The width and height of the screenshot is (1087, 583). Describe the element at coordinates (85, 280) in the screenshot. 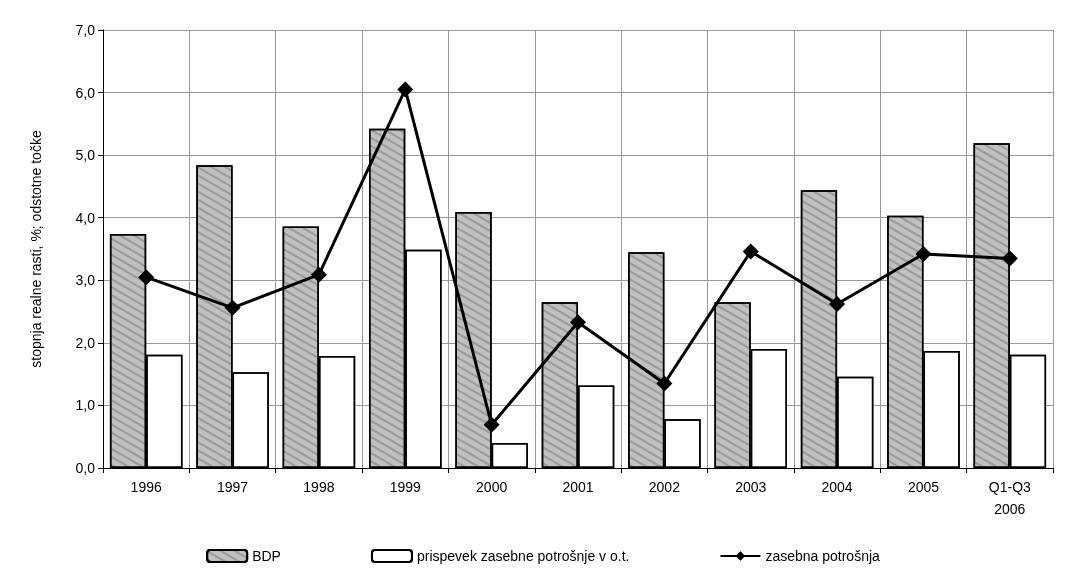

I see `y-tick-label: 3,0` at that location.